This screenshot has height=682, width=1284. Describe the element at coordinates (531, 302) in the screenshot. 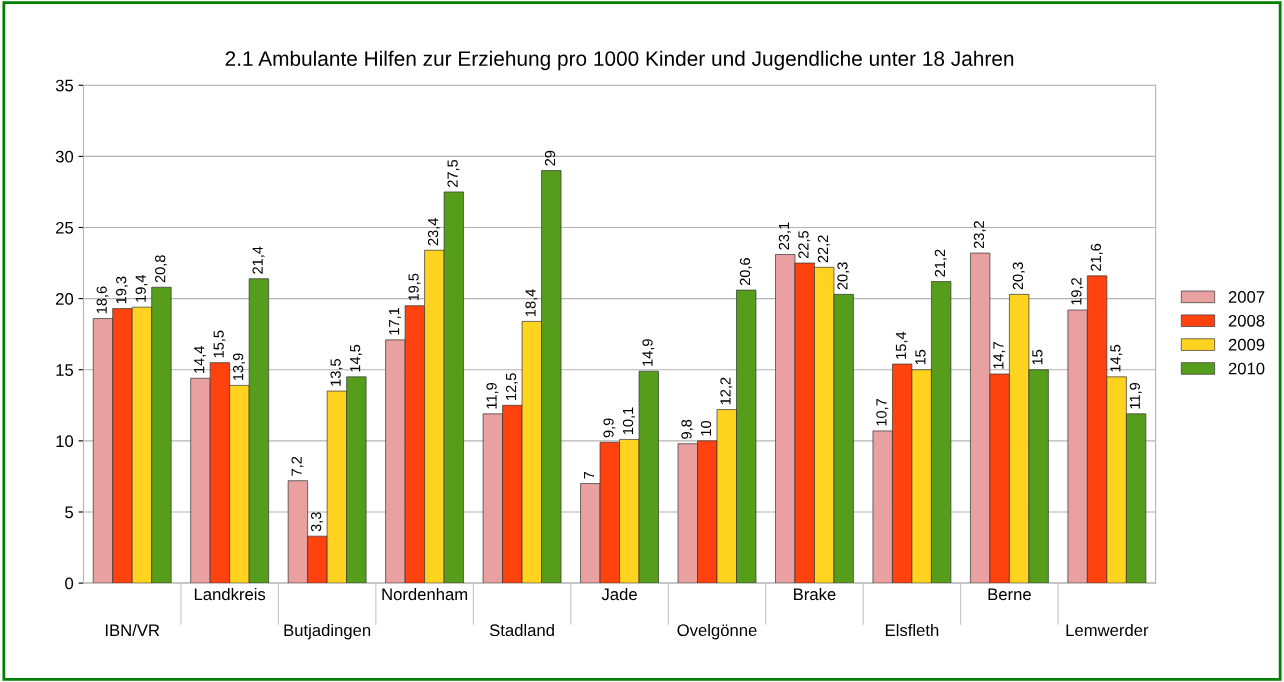

I see `data-label: 18,4` at that location.